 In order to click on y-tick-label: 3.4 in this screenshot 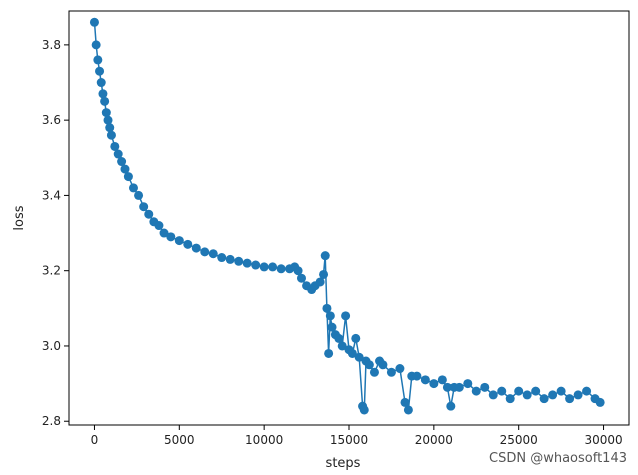, I will do `click(51, 195)`.